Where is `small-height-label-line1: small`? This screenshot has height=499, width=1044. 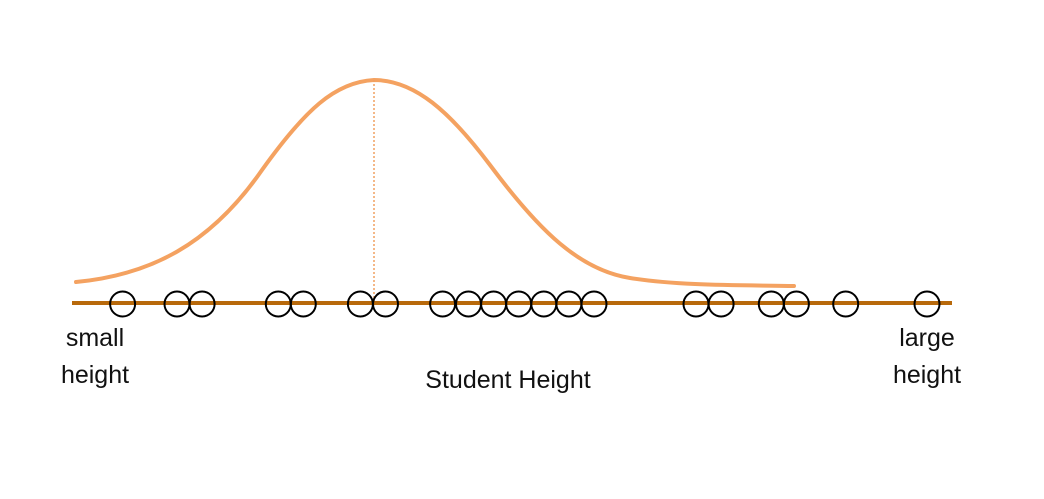
small-height-label-line1: small is located at coordinates (95, 338).